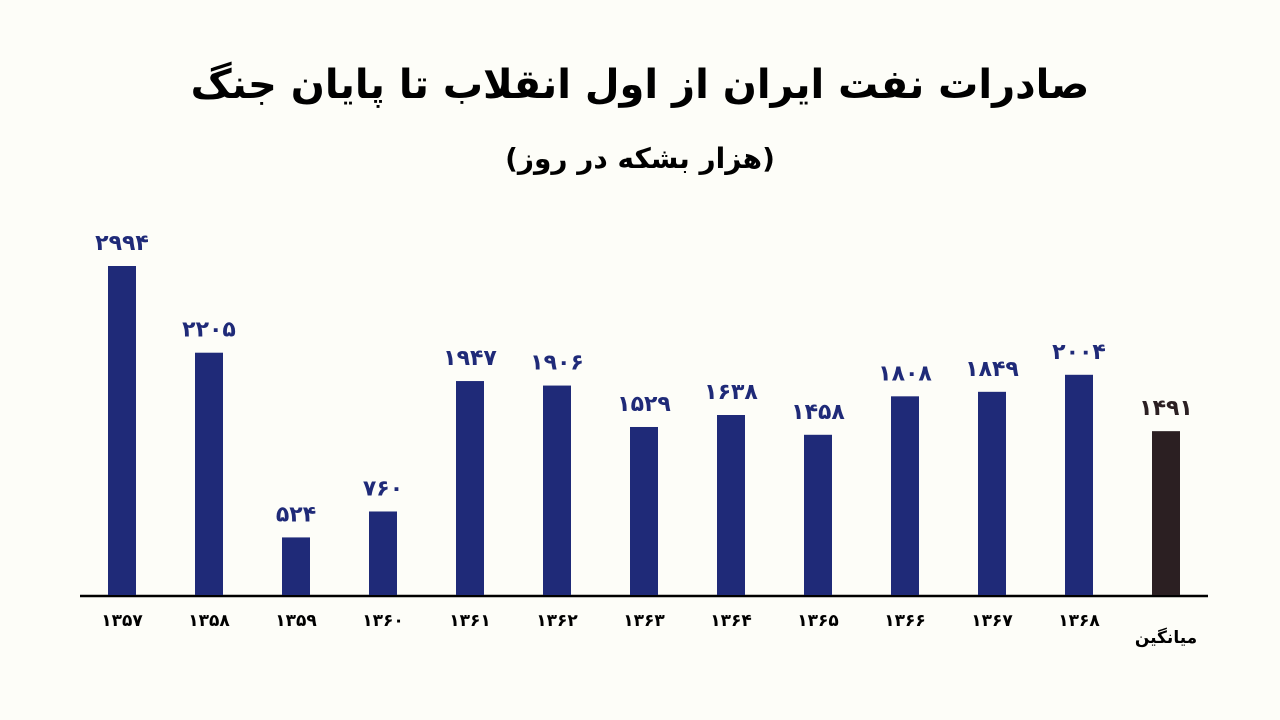 The height and width of the screenshot is (720, 1280). I want to click on x-tick-label: ۱۳۶۱, so click(470, 621).